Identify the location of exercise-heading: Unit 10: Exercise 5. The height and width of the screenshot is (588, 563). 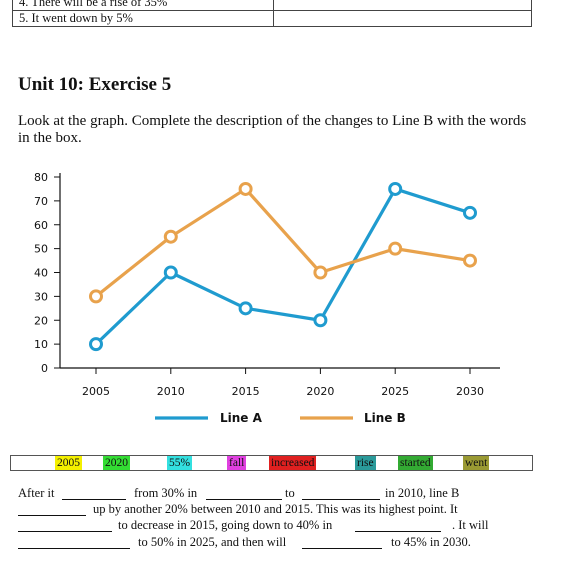
(95, 84).